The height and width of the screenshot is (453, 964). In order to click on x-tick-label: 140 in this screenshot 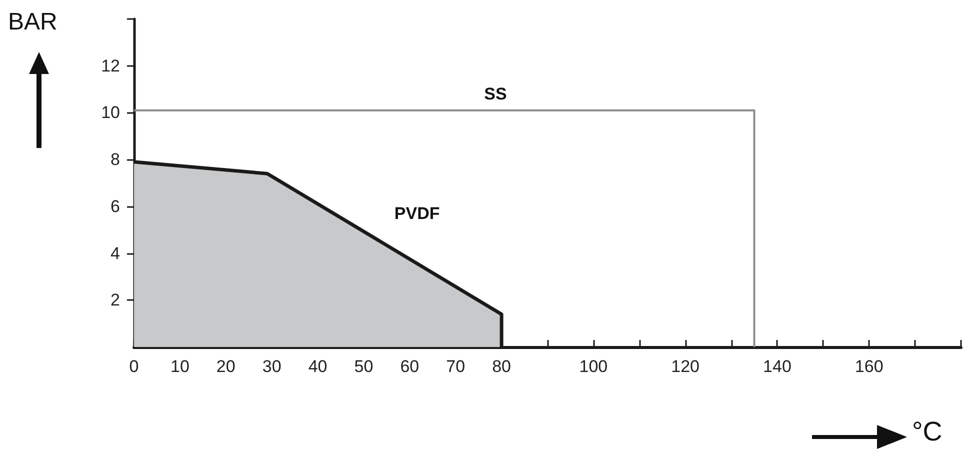, I will do `click(777, 366)`.